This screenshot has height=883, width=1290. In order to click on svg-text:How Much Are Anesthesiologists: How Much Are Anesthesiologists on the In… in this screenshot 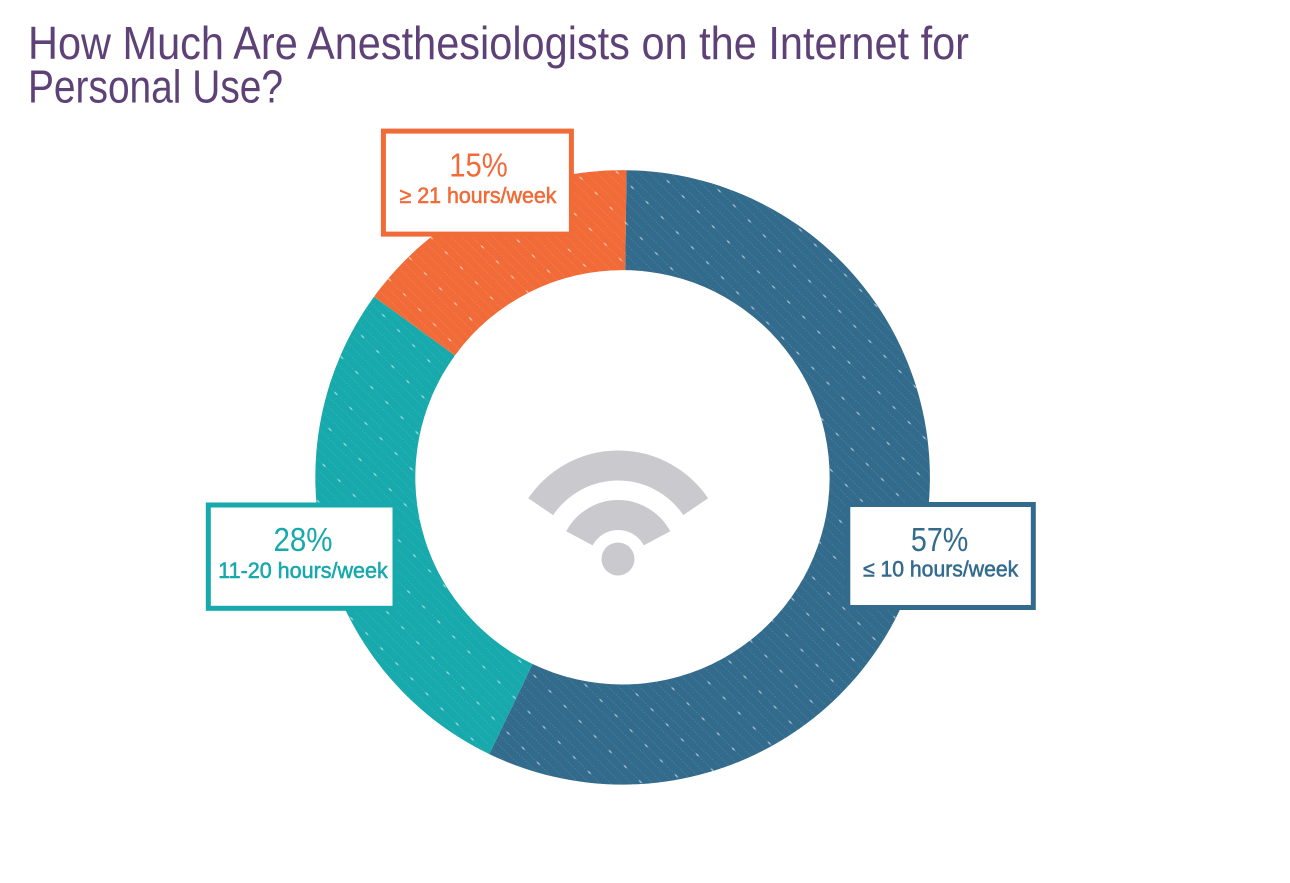, I will do `click(498, 43)`.